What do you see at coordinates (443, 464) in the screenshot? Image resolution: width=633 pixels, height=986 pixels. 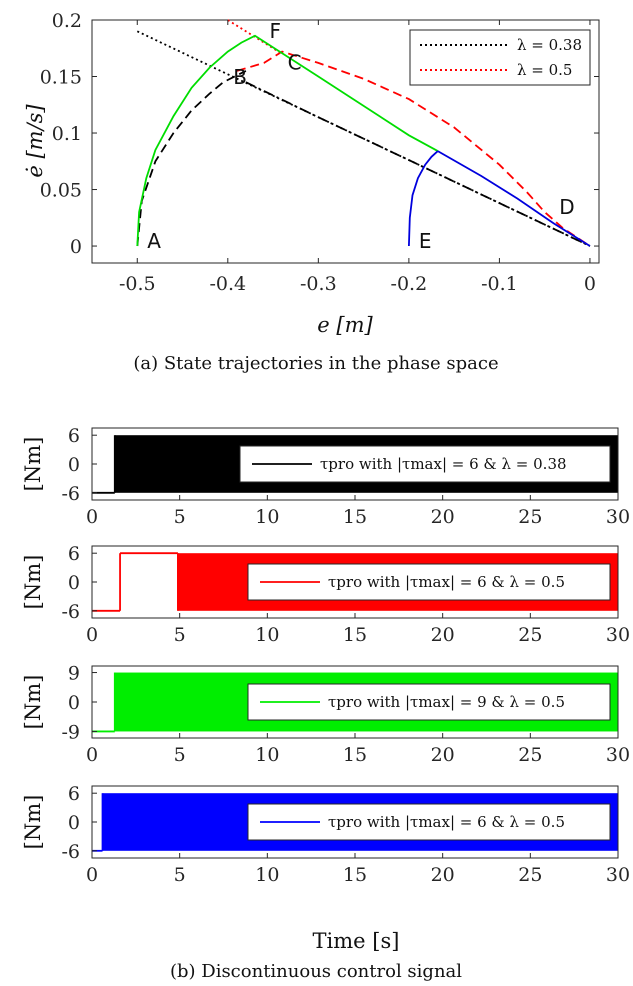 I see `panel-legend-label: τpro with |τmax| = 6 & λ = 0.38` at bounding box center [443, 464].